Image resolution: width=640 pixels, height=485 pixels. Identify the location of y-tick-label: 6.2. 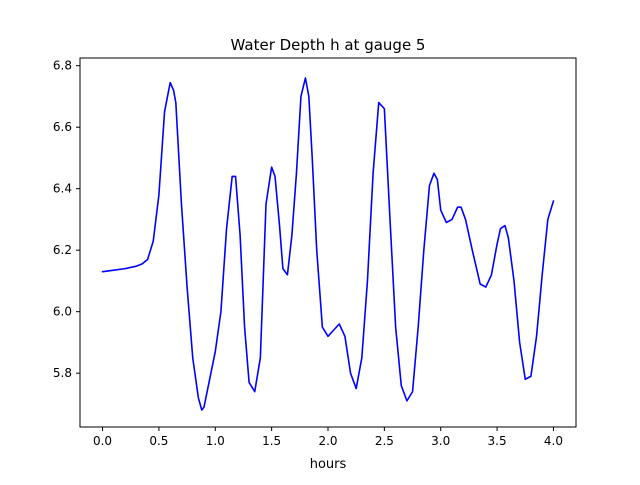
(62, 250).